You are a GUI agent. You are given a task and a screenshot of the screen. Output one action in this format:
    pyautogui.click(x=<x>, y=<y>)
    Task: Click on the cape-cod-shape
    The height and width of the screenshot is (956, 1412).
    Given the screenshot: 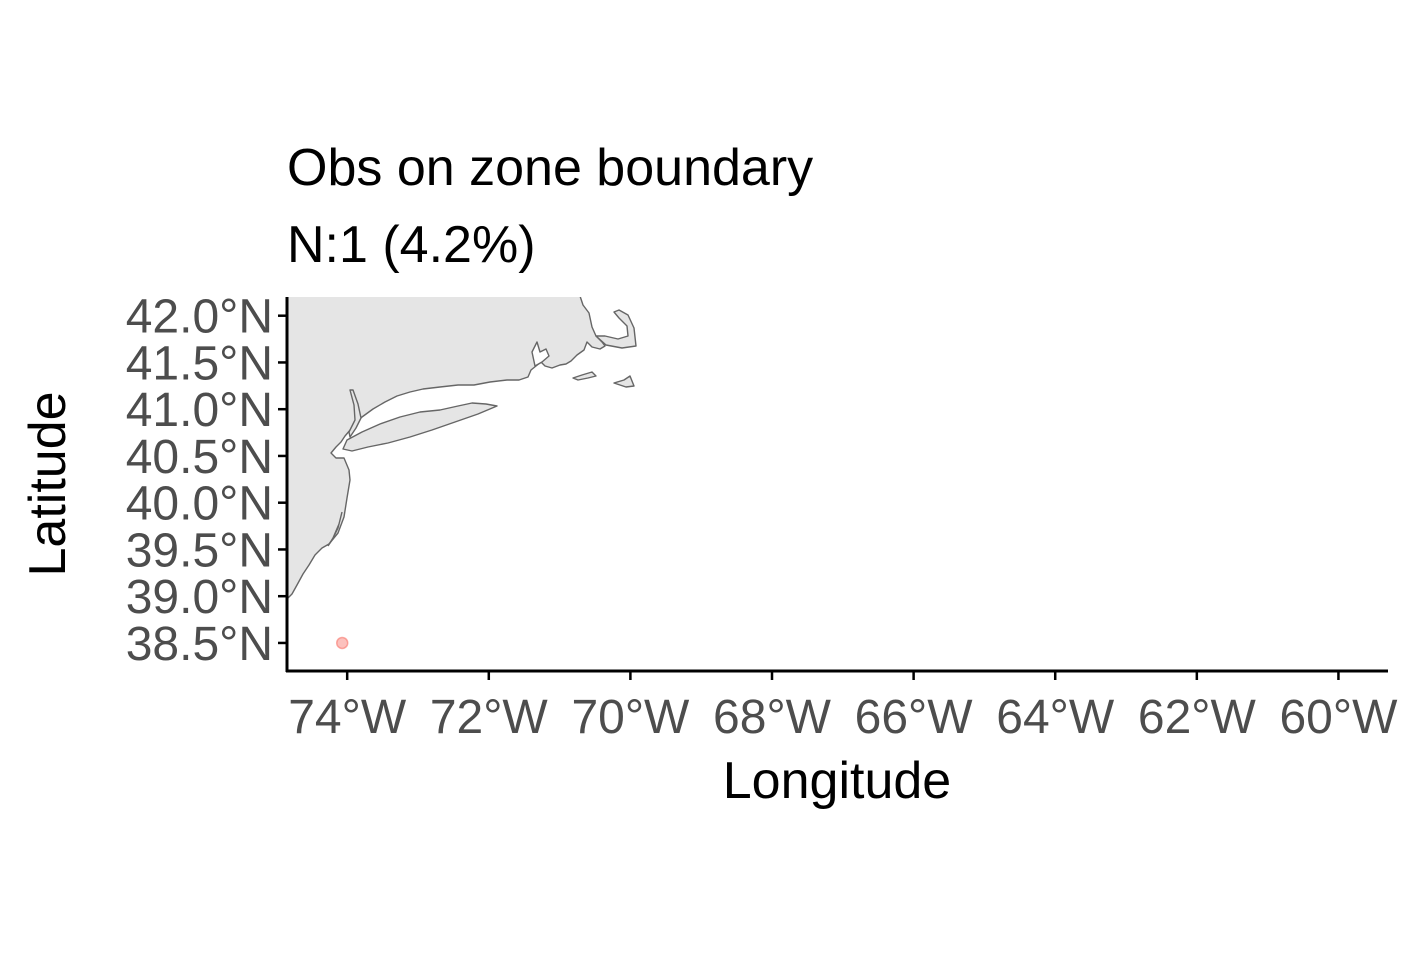 What is the action you would take?
    pyautogui.click(x=616, y=329)
    